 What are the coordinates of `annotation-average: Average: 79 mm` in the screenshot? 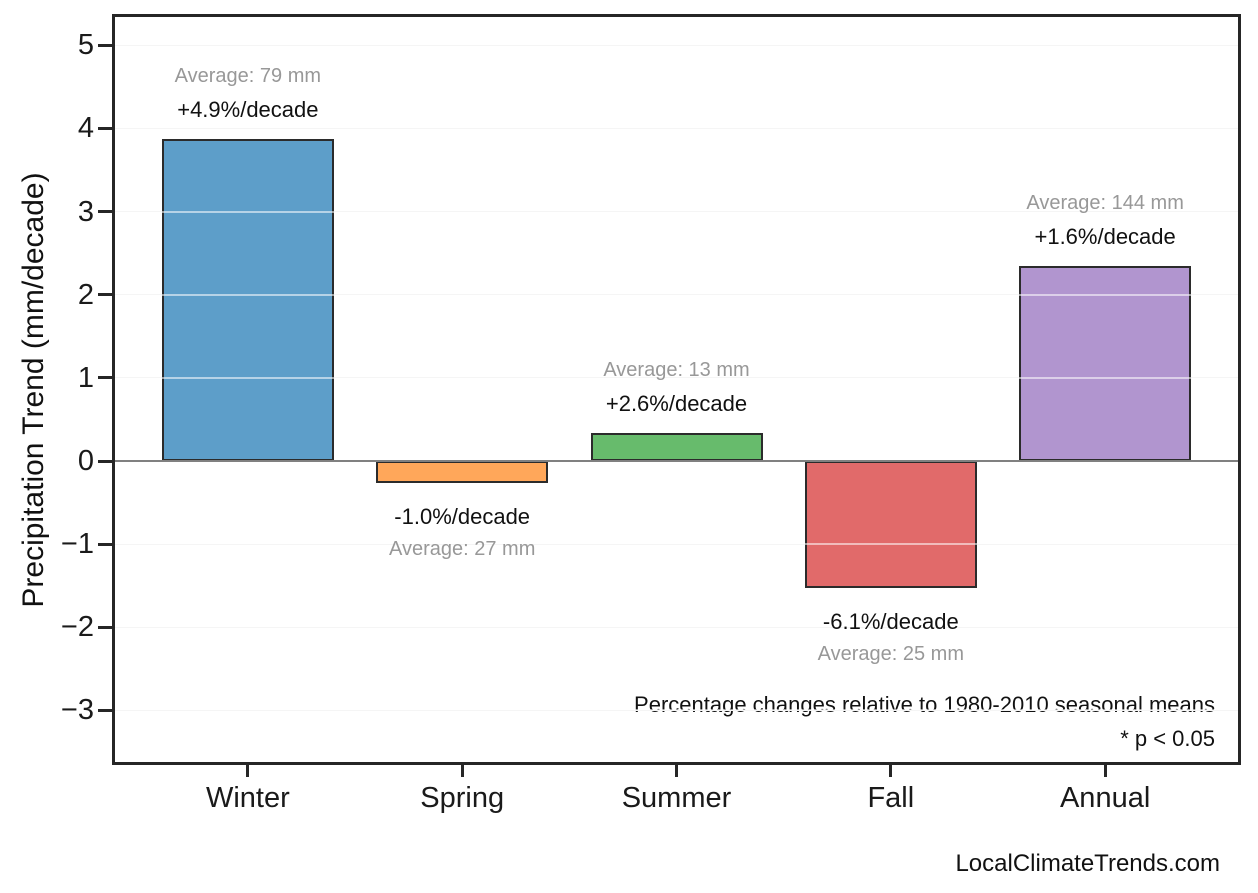 It's located at (248, 76).